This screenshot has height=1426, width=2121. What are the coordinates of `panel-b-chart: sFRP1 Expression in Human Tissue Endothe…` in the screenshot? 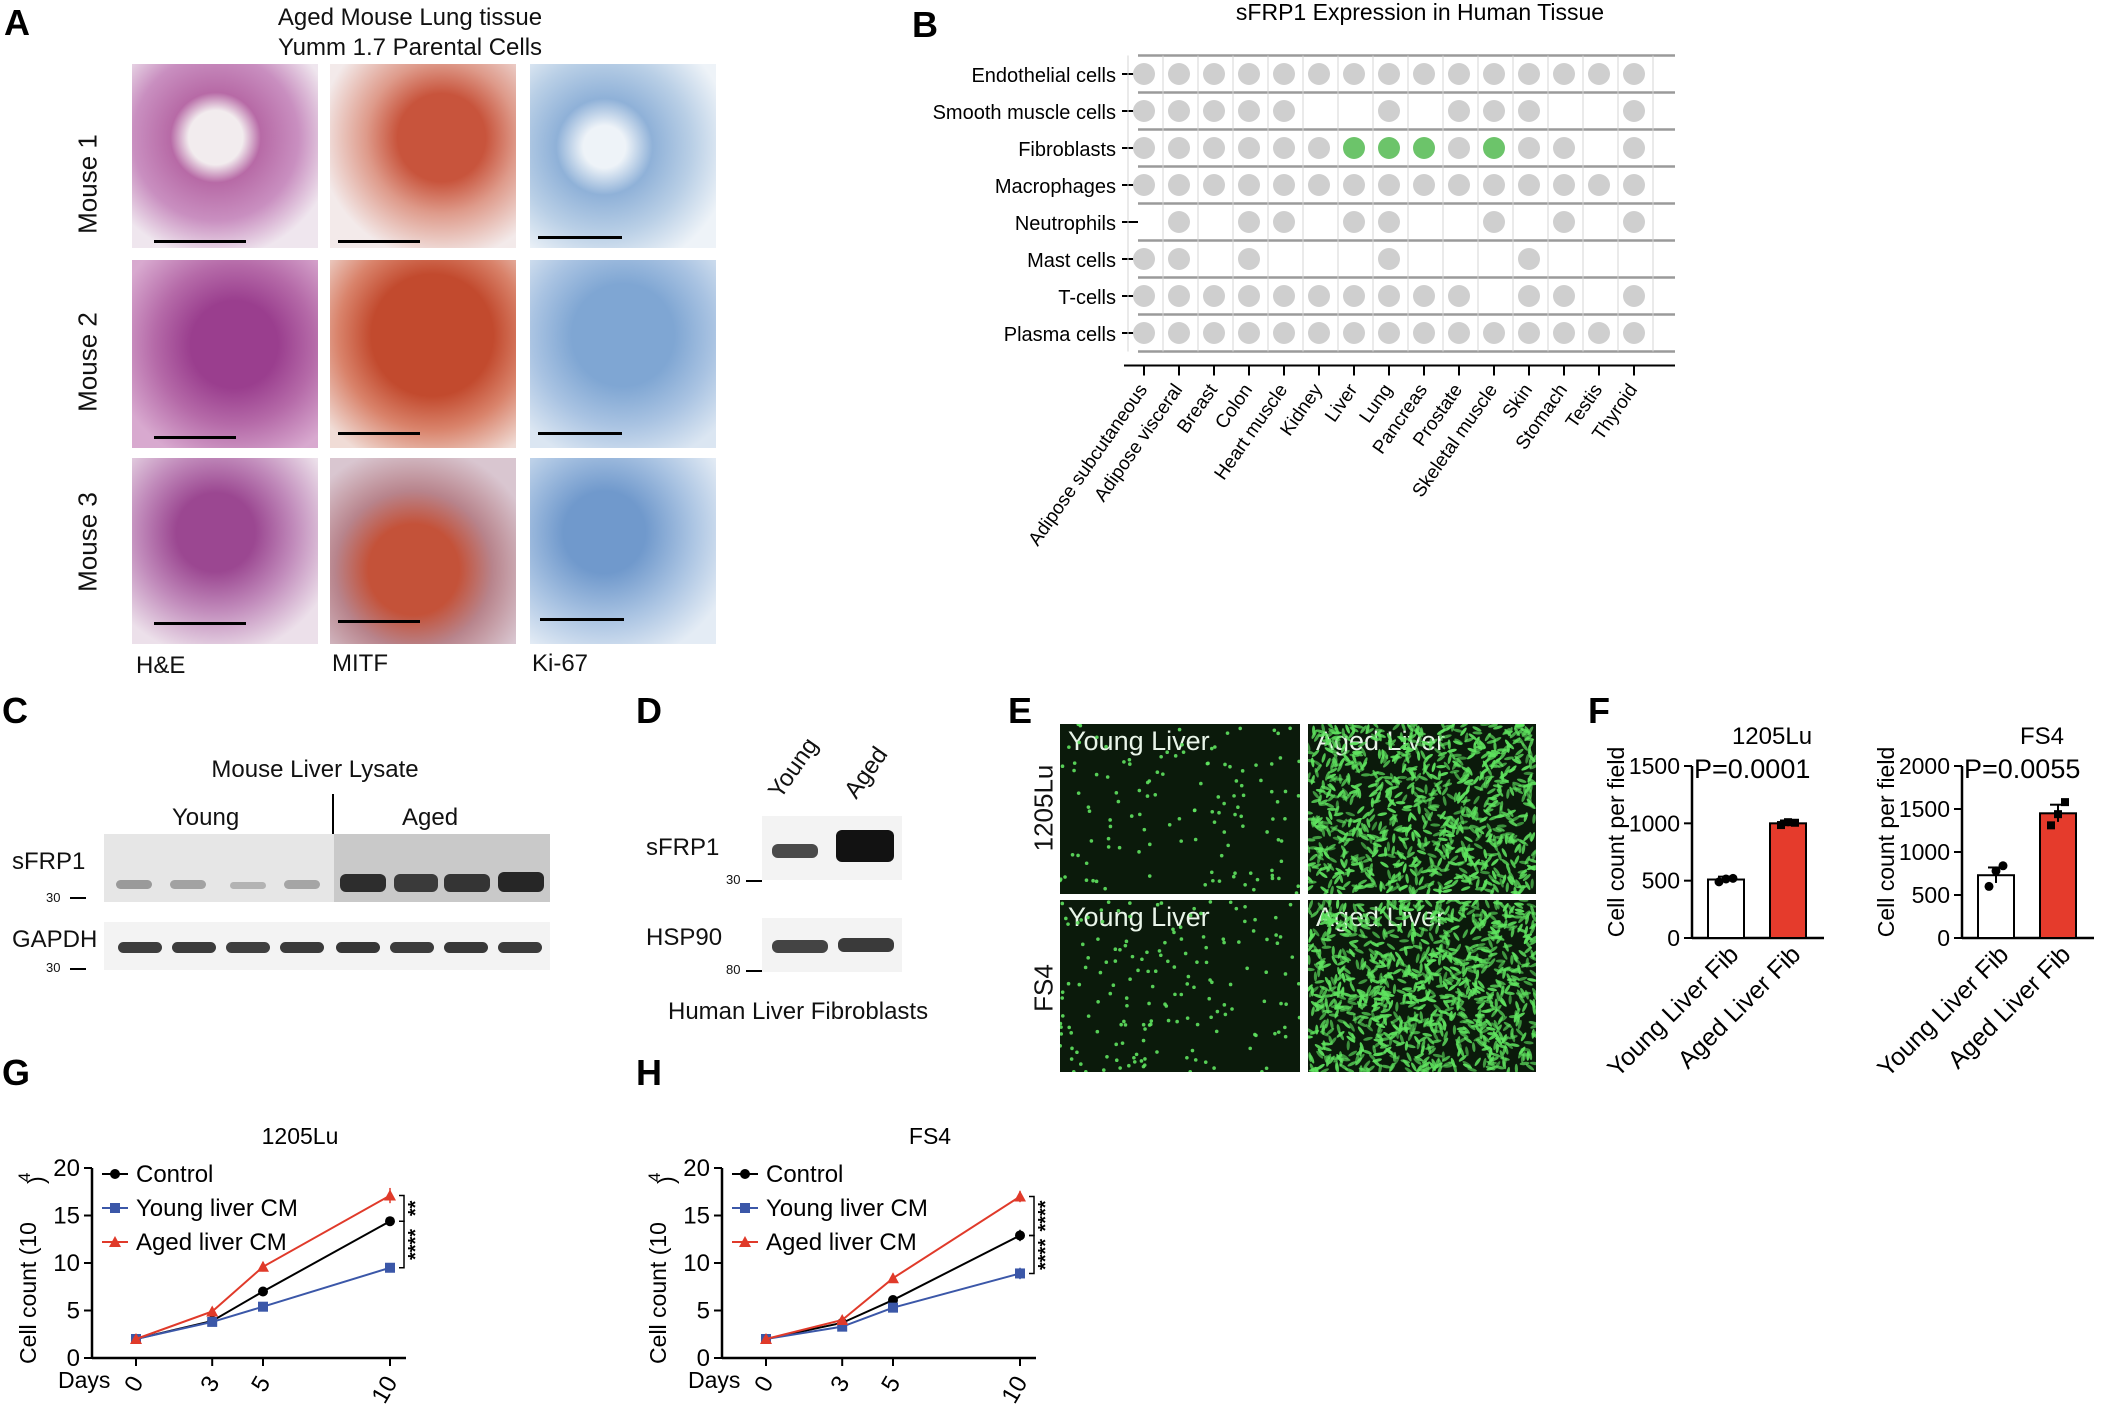 It's located at (1304, 275).